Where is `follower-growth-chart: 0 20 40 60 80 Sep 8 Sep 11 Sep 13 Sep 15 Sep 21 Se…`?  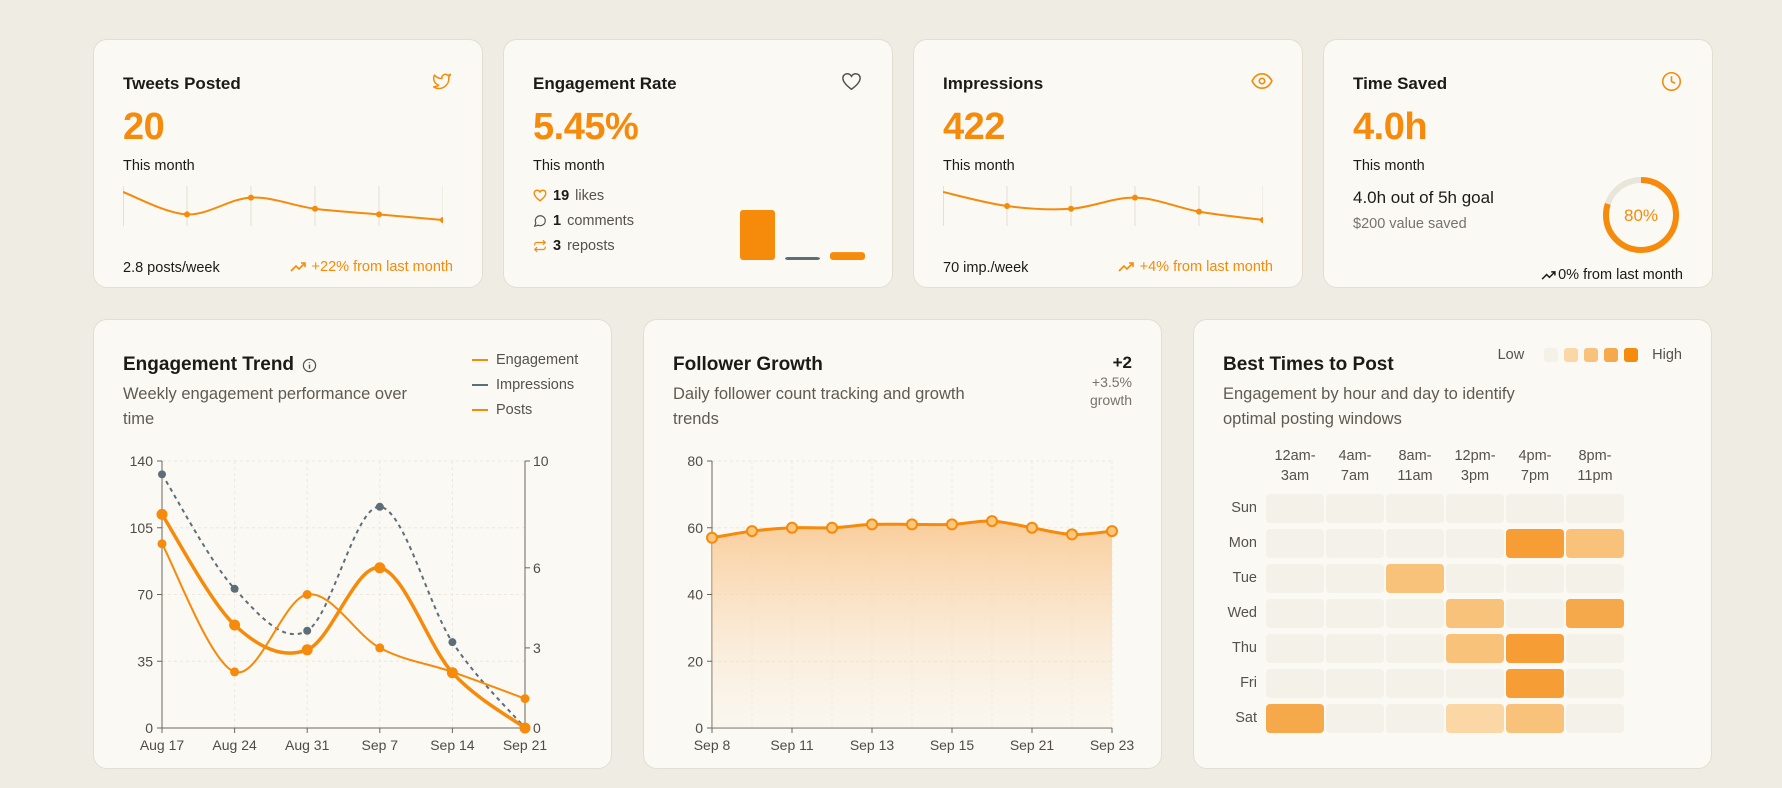 follower-growth-chart: 0 20 40 60 80 Sep 8 Sep 11 Sep 13 Sep 15 Sep 21 Se… is located at coordinates (910, 603).